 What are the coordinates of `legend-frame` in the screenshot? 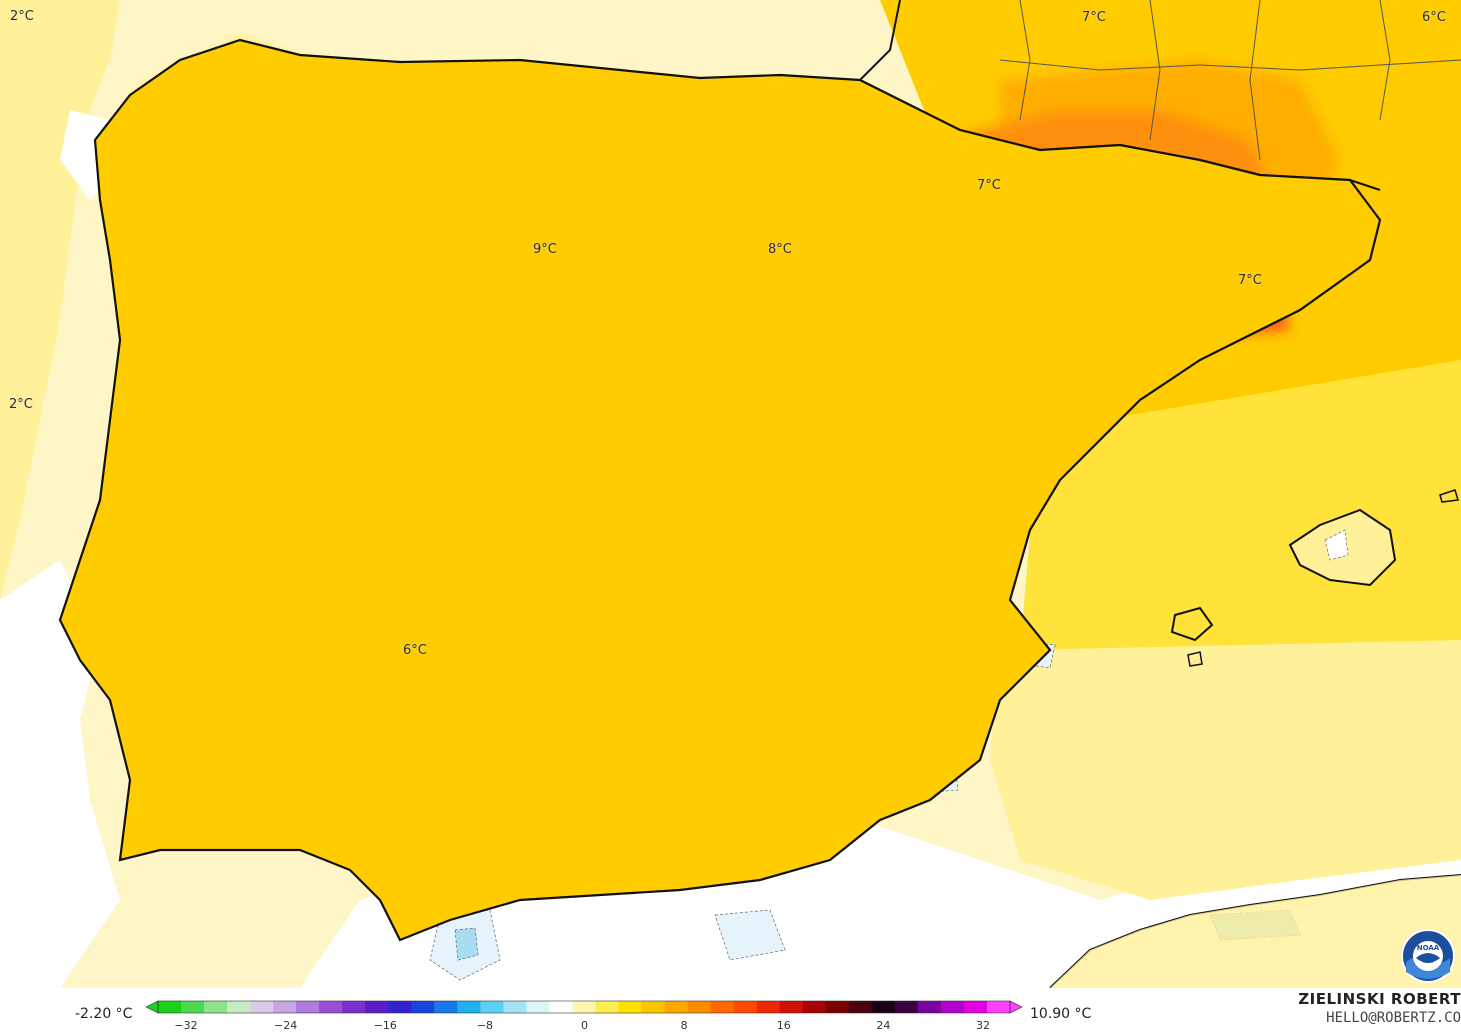 It's located at (584, 1007).